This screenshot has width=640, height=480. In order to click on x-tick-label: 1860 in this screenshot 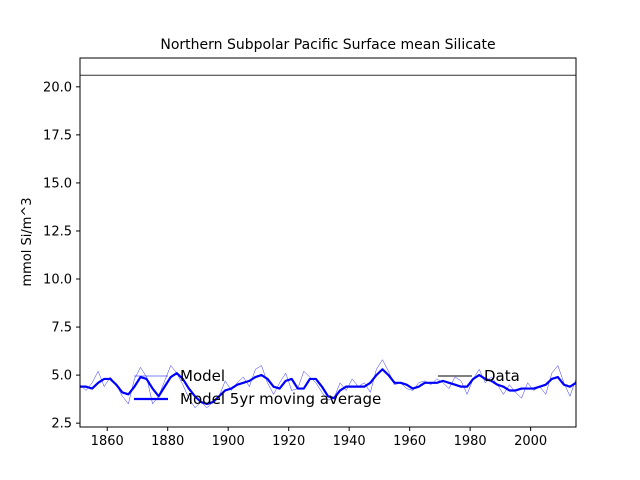, I will do `click(107, 441)`.